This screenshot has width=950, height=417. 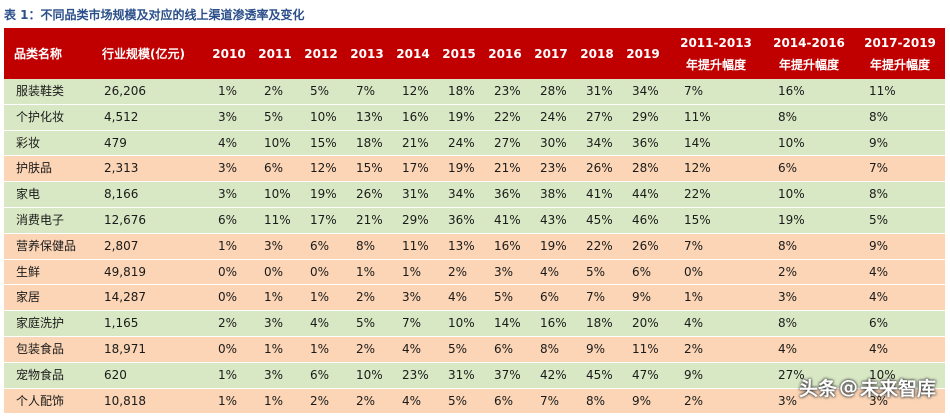 What do you see at coordinates (507, 116) in the screenshot?
I see `row-value: 22%` at bounding box center [507, 116].